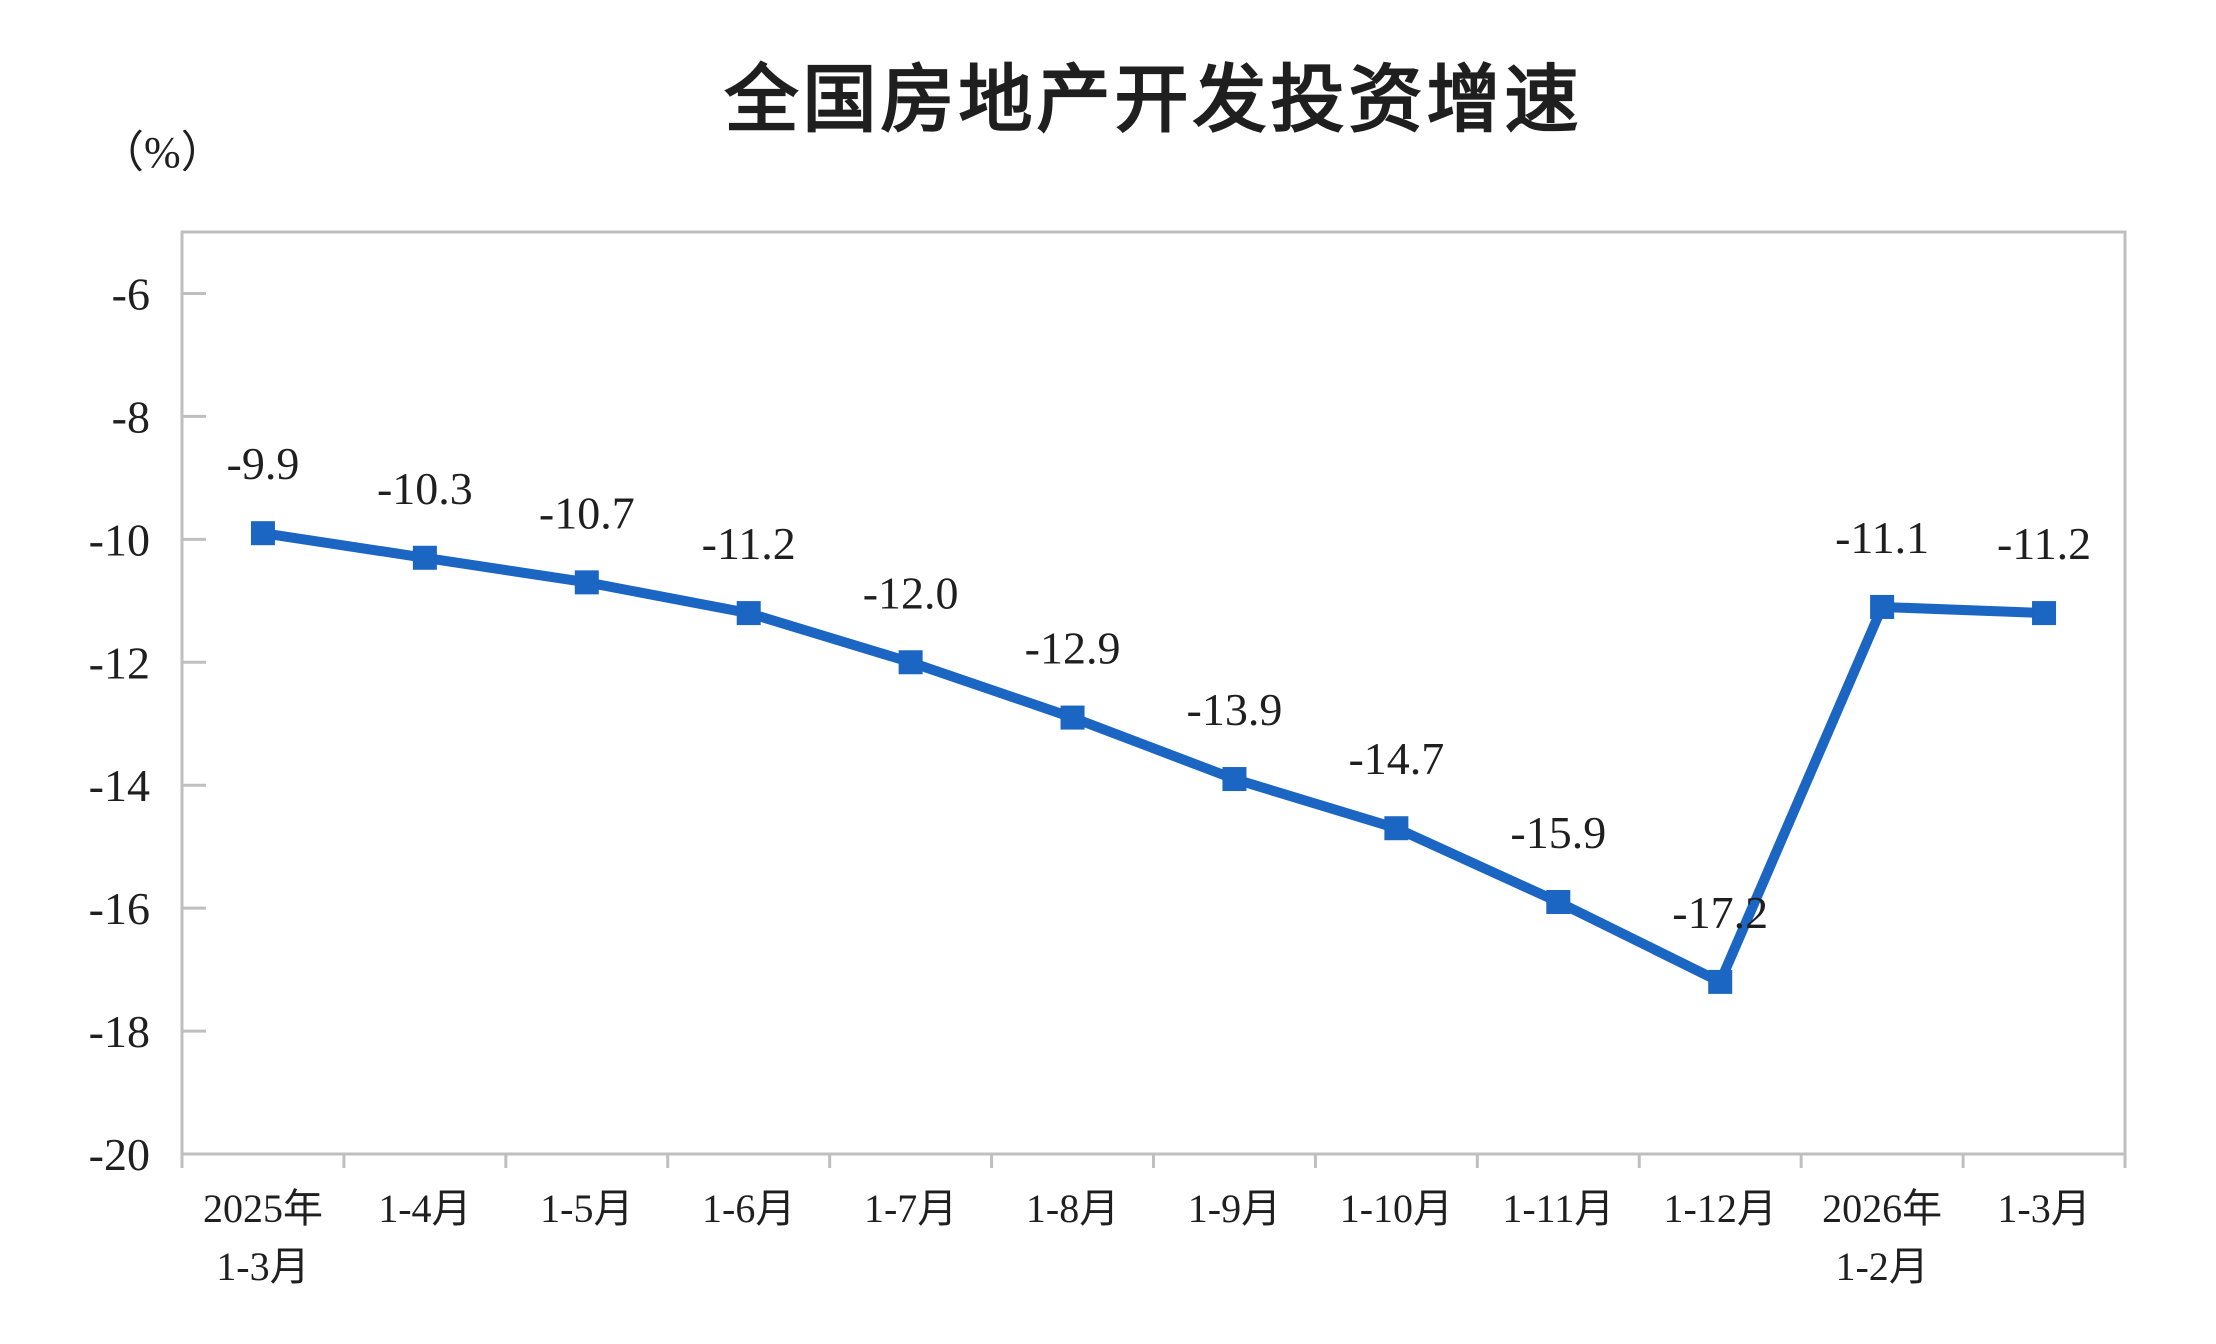 This screenshot has width=2216, height=1344. I want to click on y-axis-tick-label: -16, so click(119, 908).